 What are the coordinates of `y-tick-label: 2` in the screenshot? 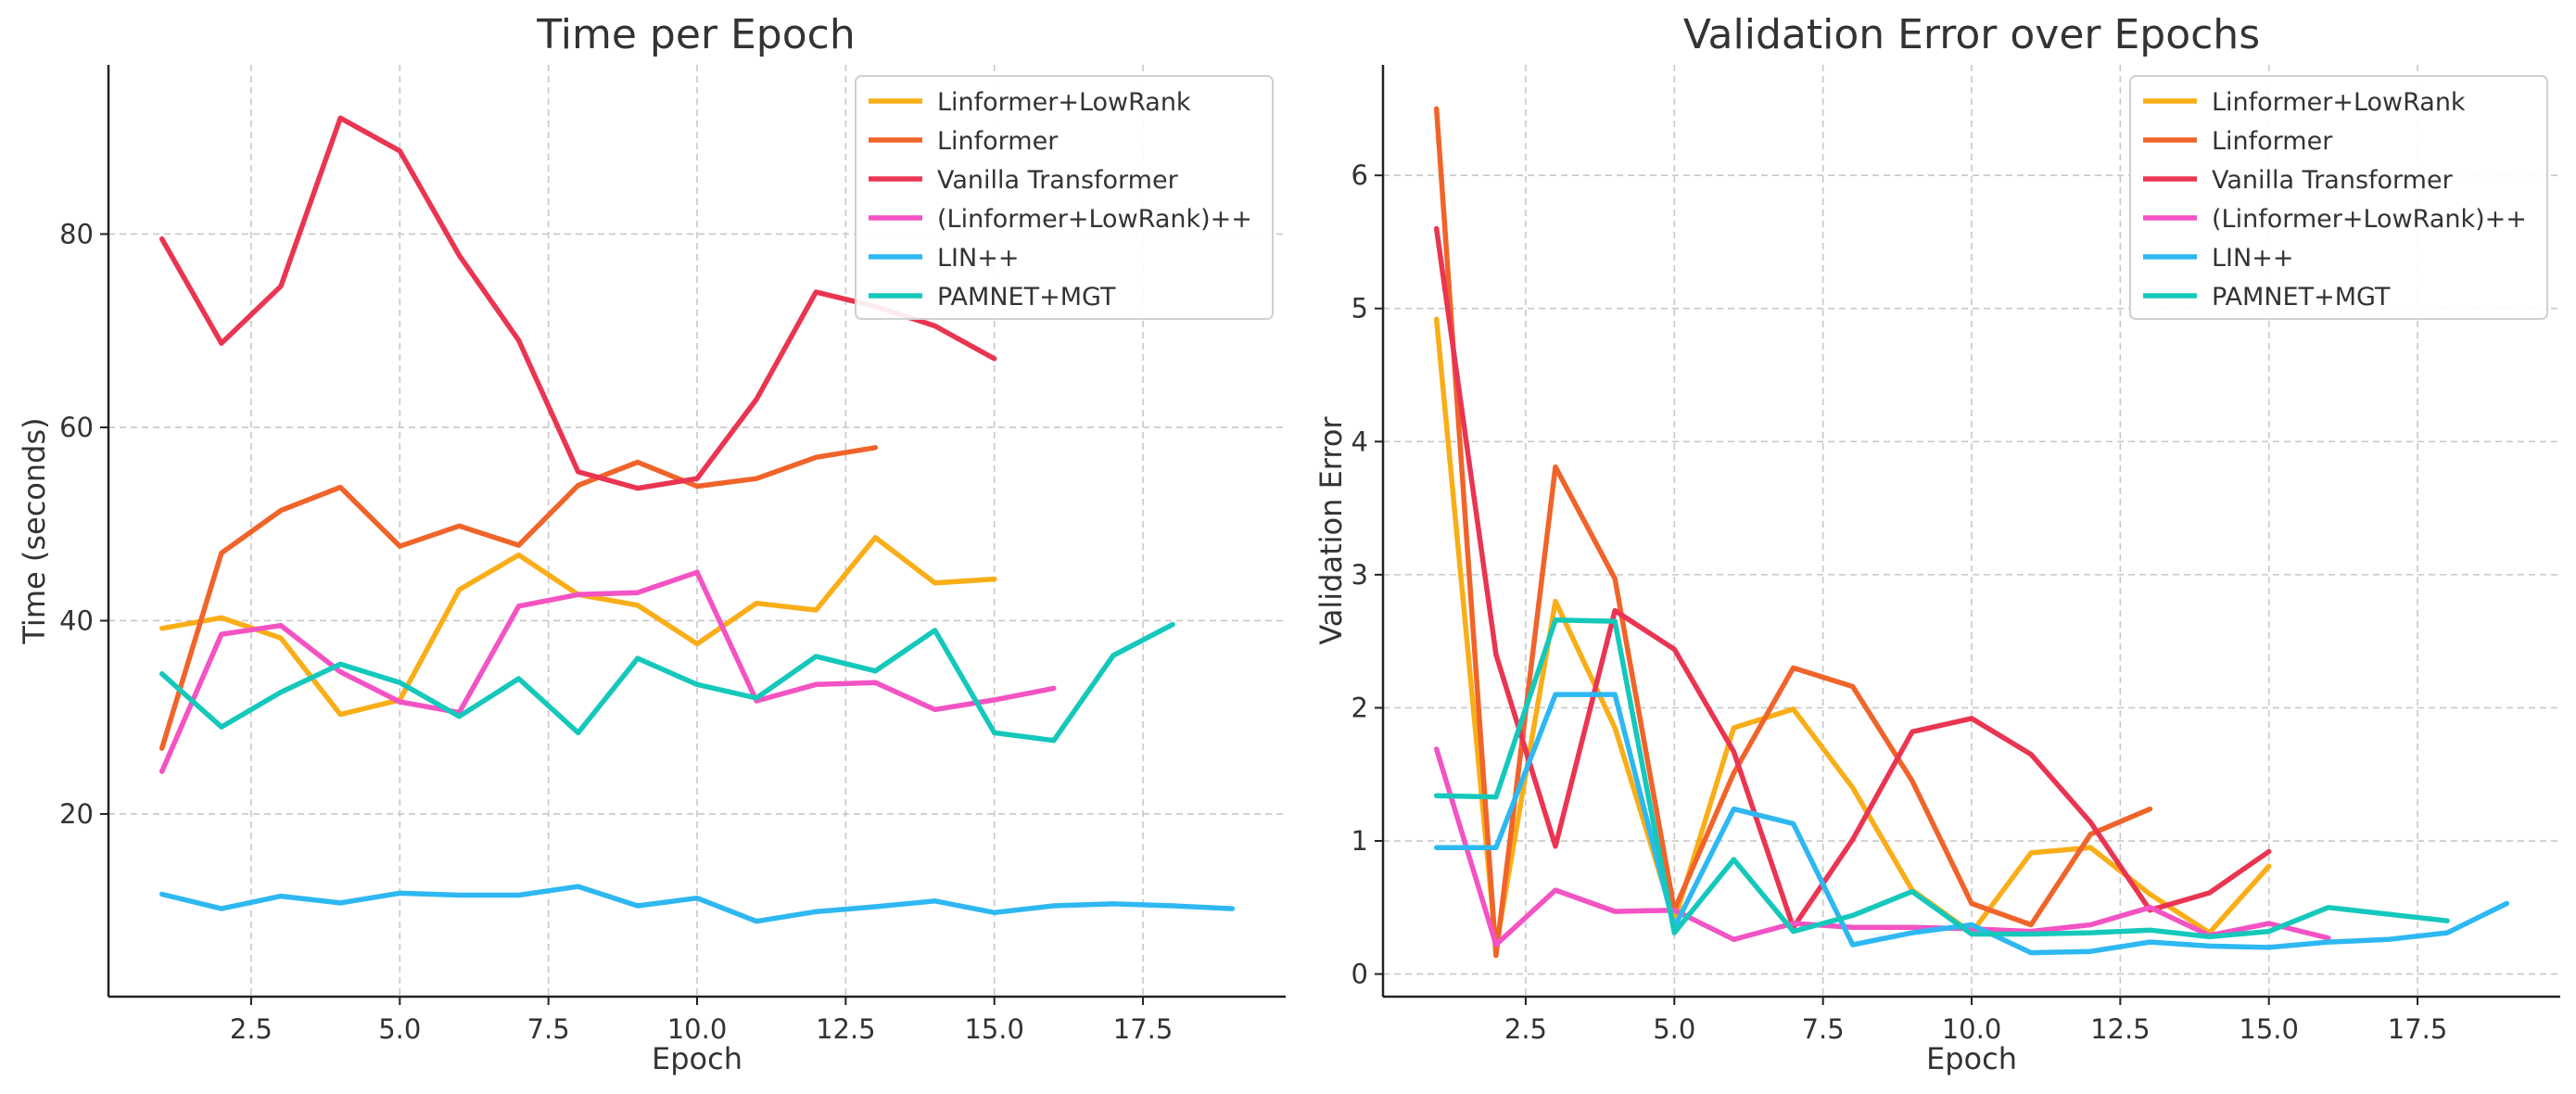 It's located at (1359, 707).